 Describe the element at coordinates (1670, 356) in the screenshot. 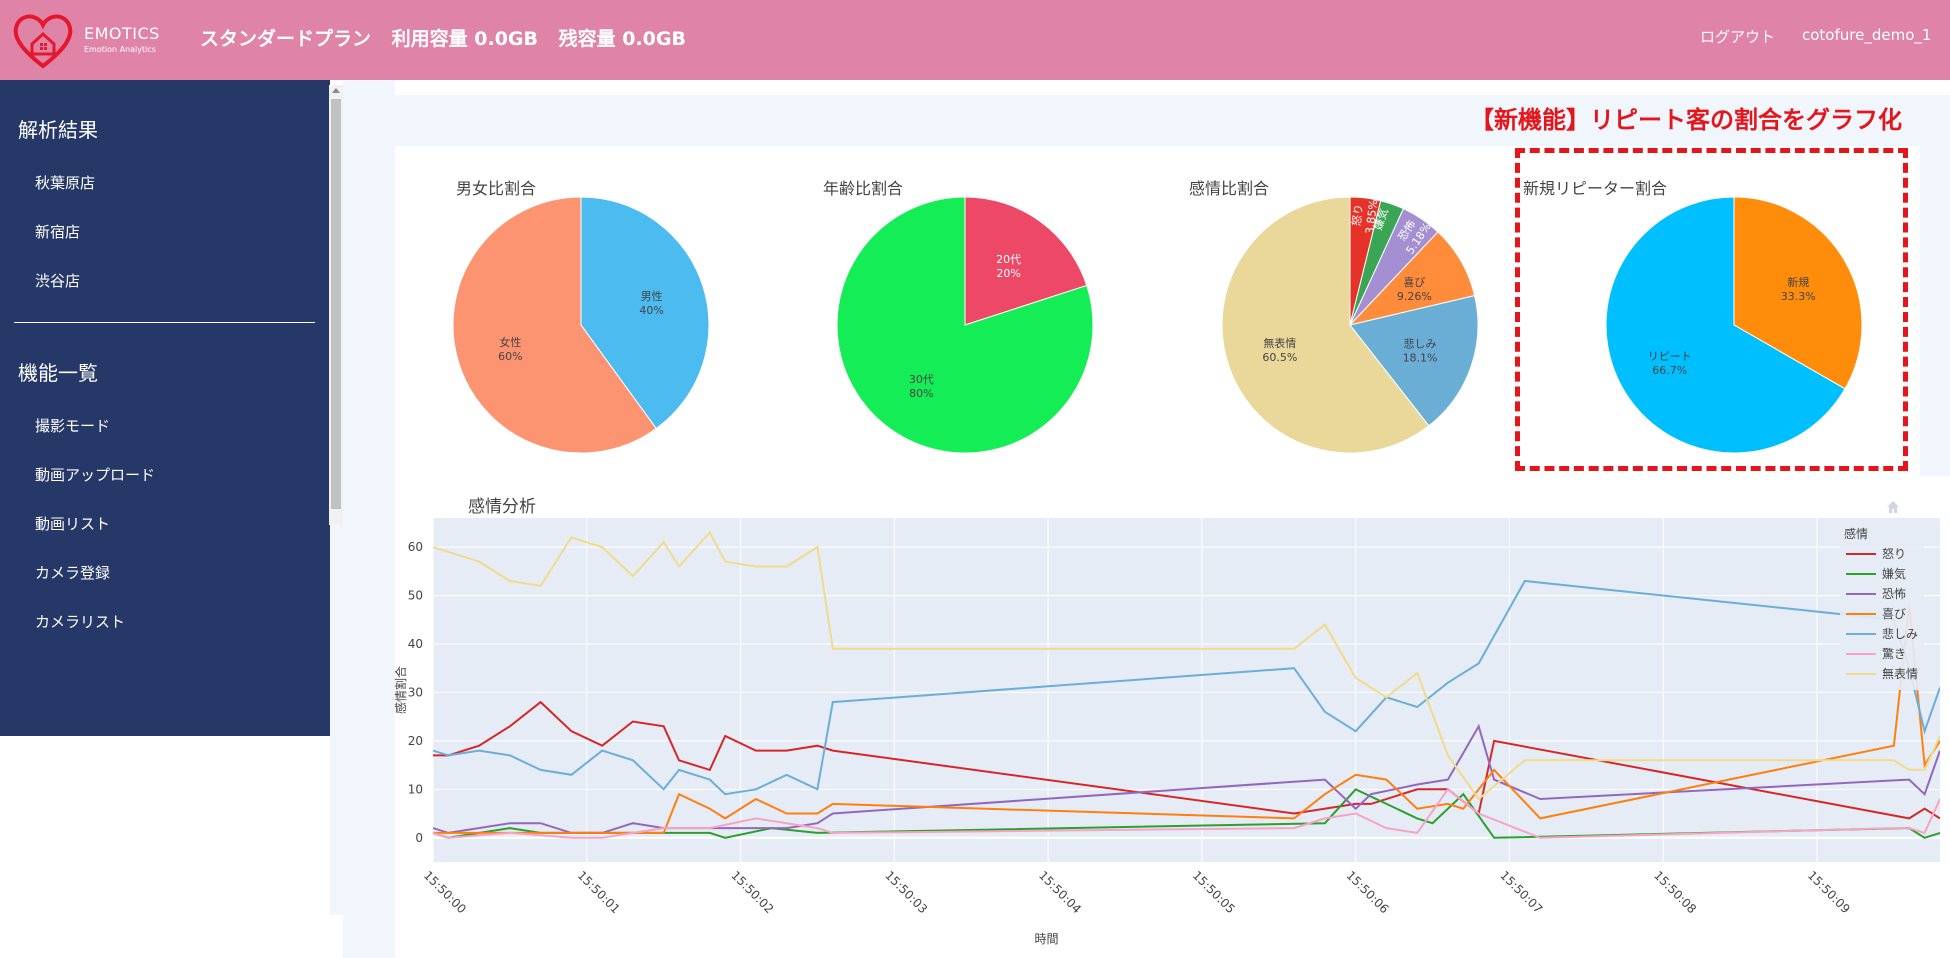

I see `pie-slice-label: リピート` at that location.